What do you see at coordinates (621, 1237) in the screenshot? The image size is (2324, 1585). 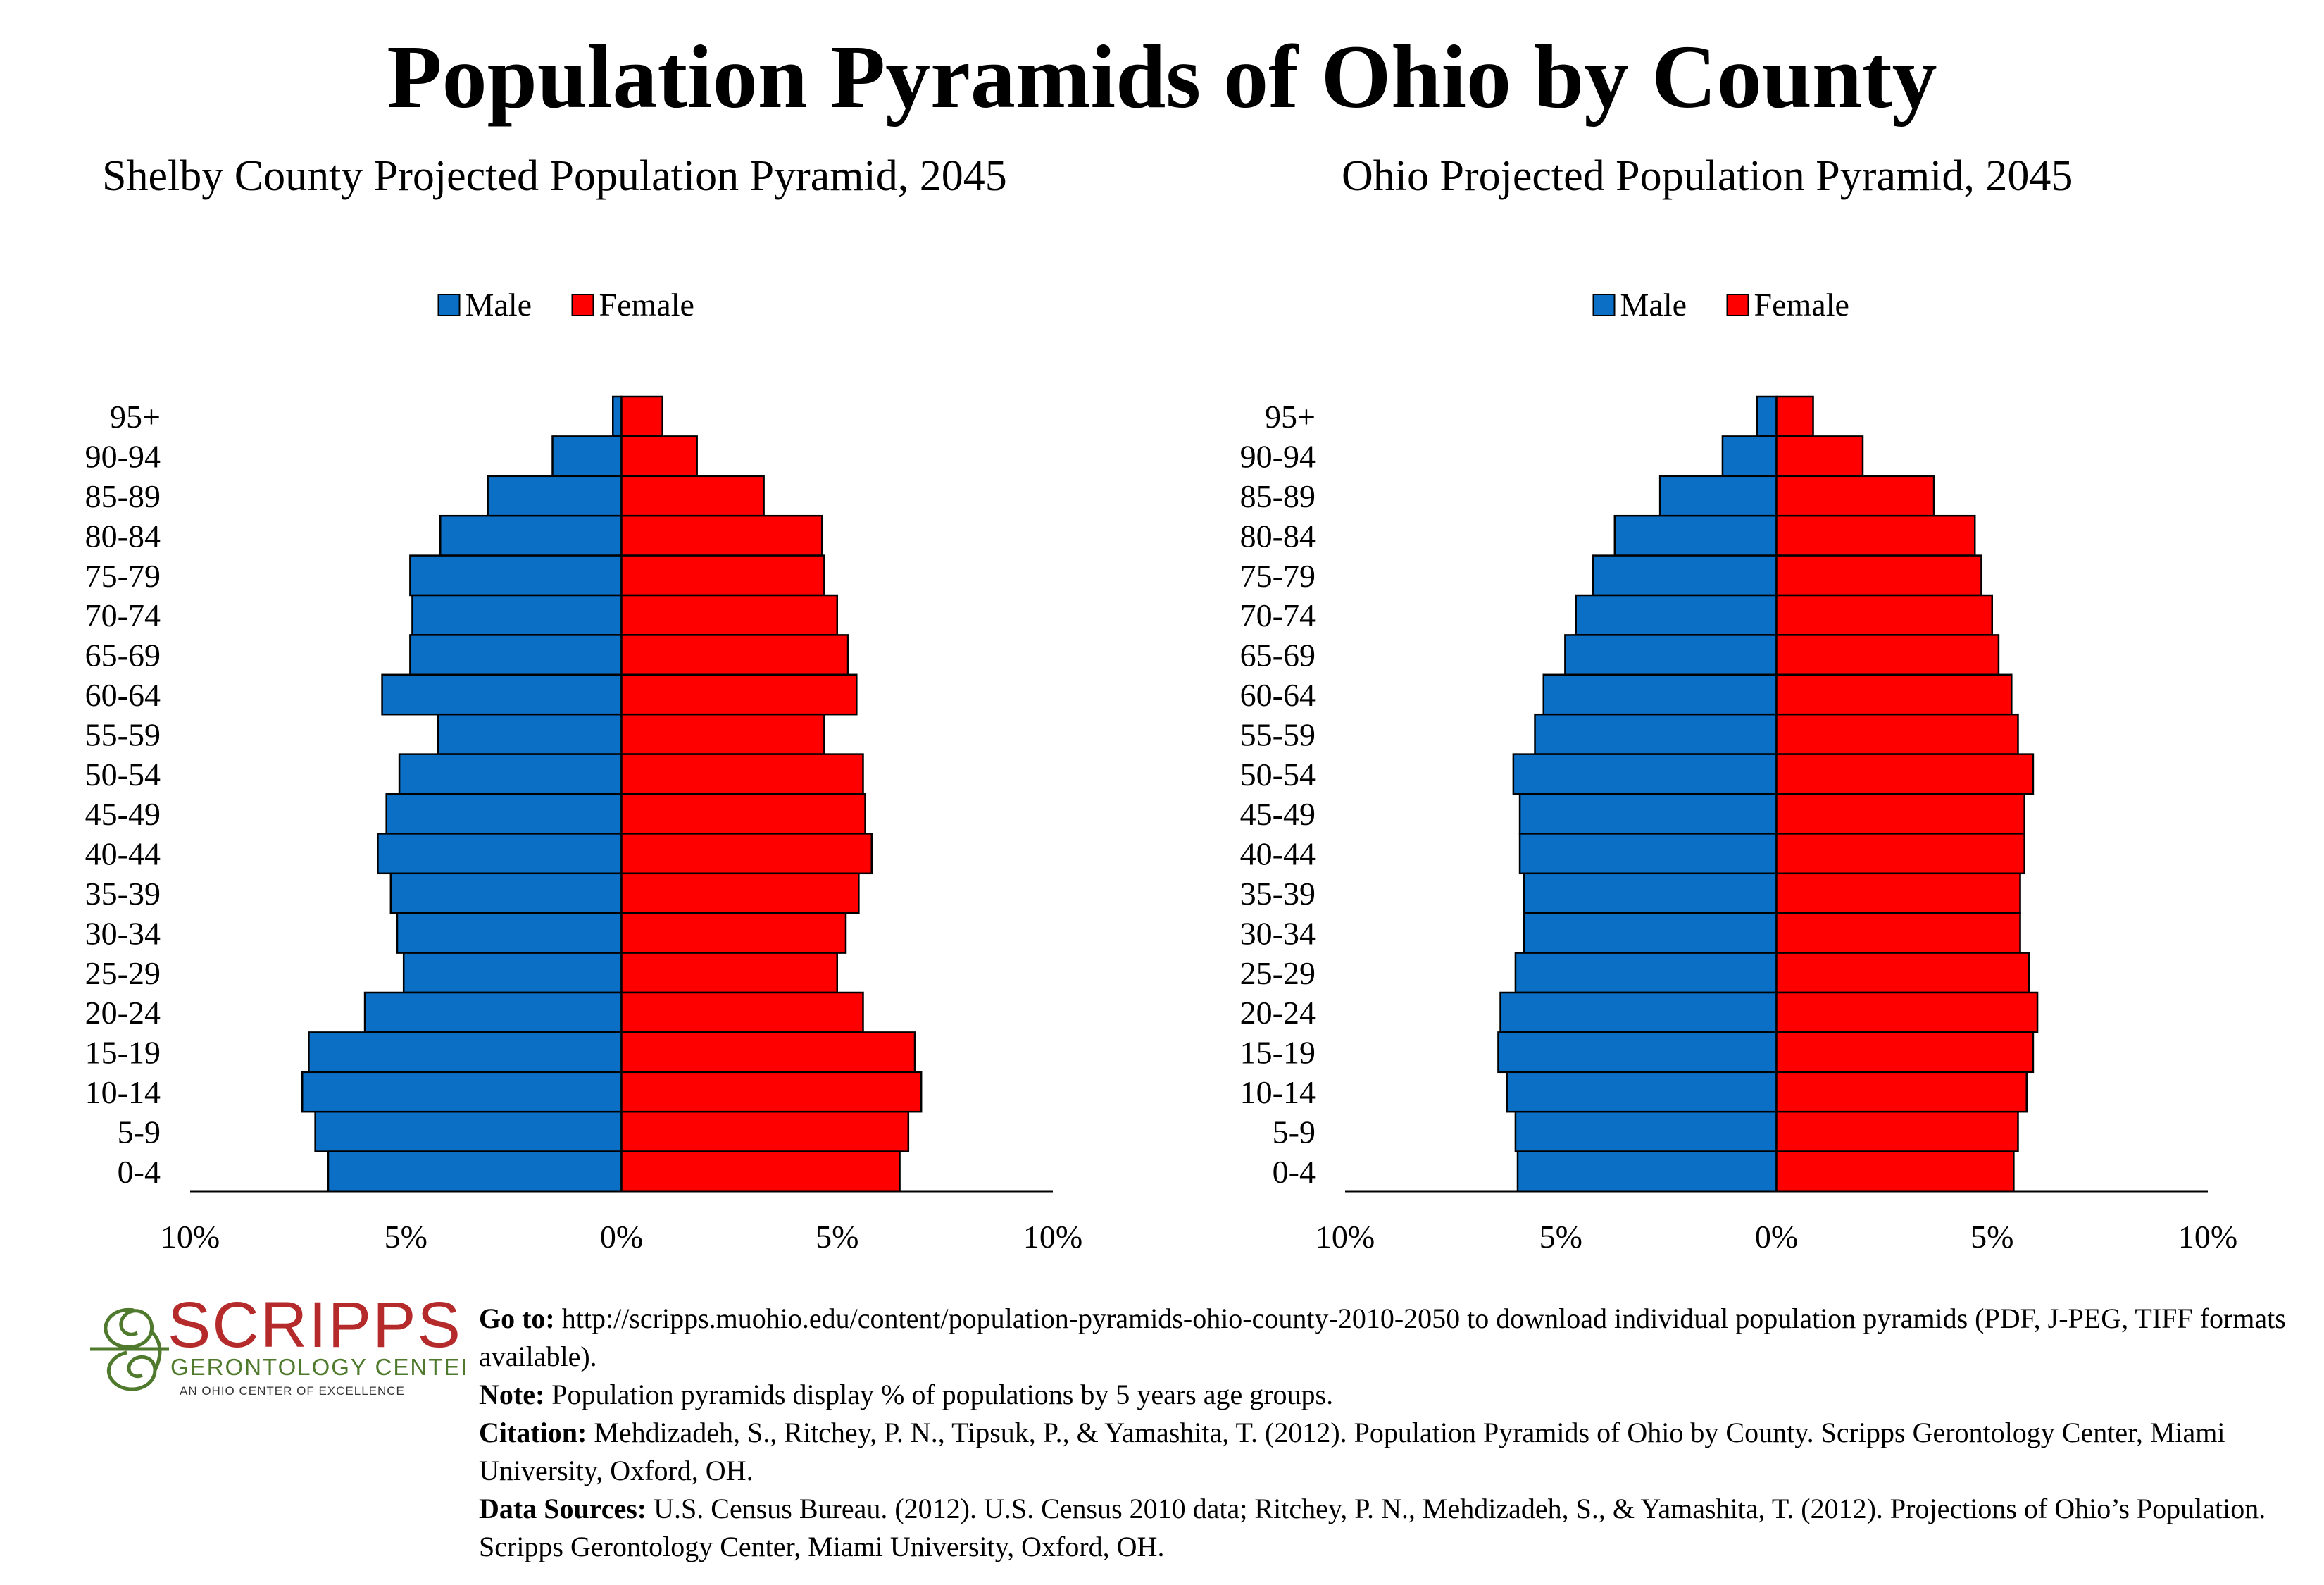 I see `shelby-x-tick-label: 0%` at bounding box center [621, 1237].